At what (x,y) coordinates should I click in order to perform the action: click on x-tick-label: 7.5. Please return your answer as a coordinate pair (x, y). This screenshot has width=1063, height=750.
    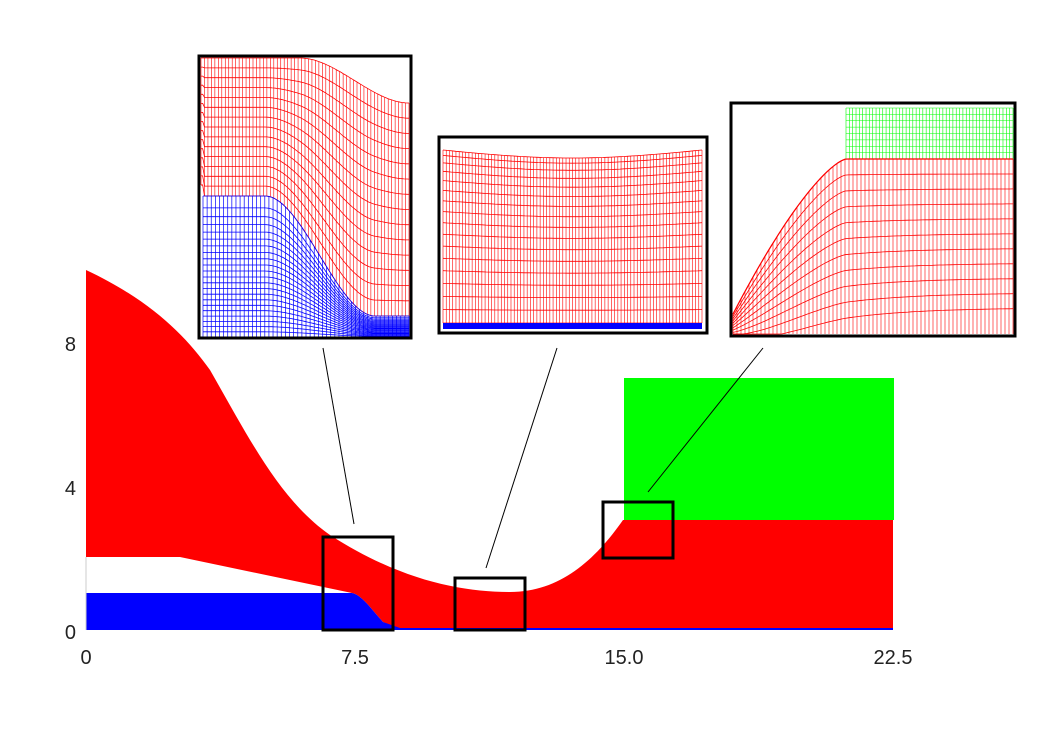
    Looking at the image, I should click on (355, 658).